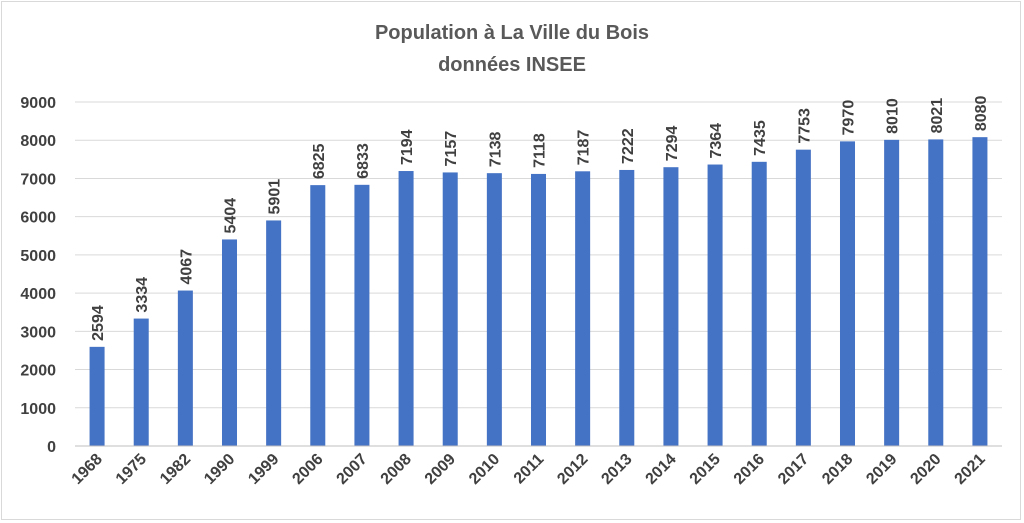  What do you see at coordinates (319, 161) in the screenshot?
I see `data-label: 6825` at bounding box center [319, 161].